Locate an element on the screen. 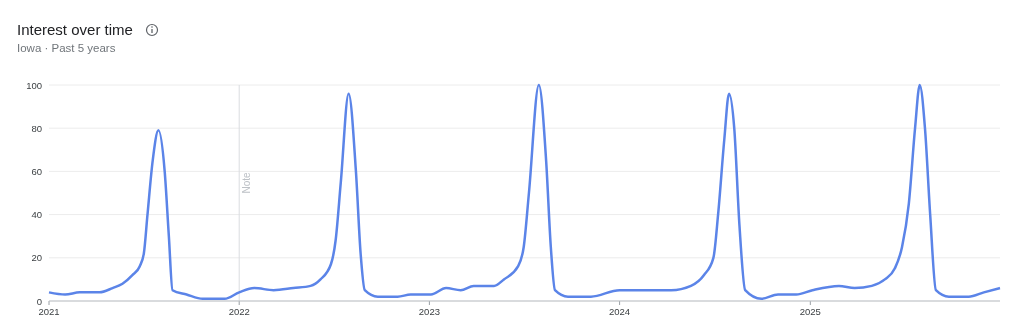 The height and width of the screenshot is (332, 1024). ref-line-label: Note is located at coordinates (247, 183).